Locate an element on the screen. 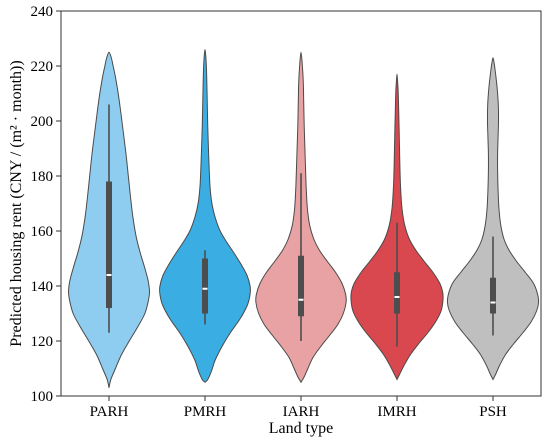  median-marker-parh is located at coordinates (109, 275).